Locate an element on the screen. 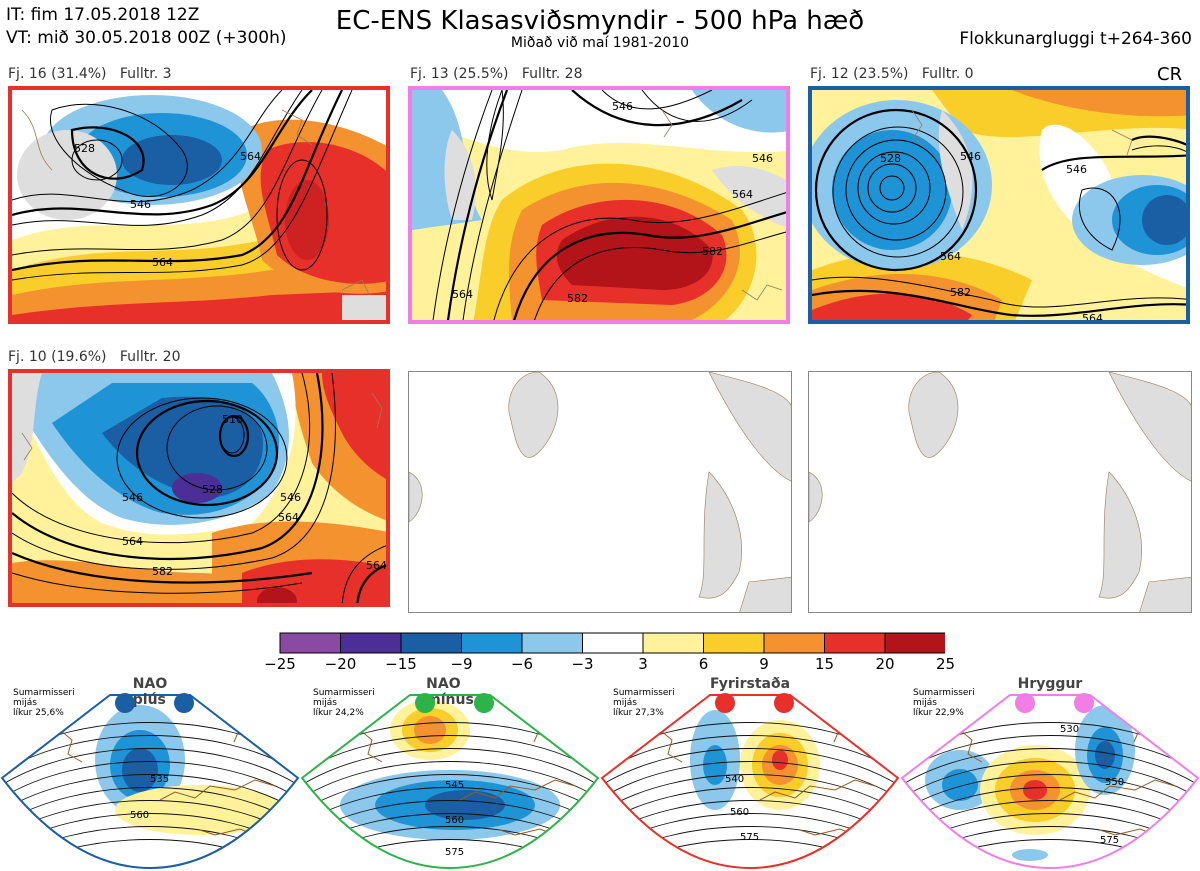 The width and height of the screenshot is (1200, 871). colorbar-tick-label: −20 is located at coordinates (340, 664).